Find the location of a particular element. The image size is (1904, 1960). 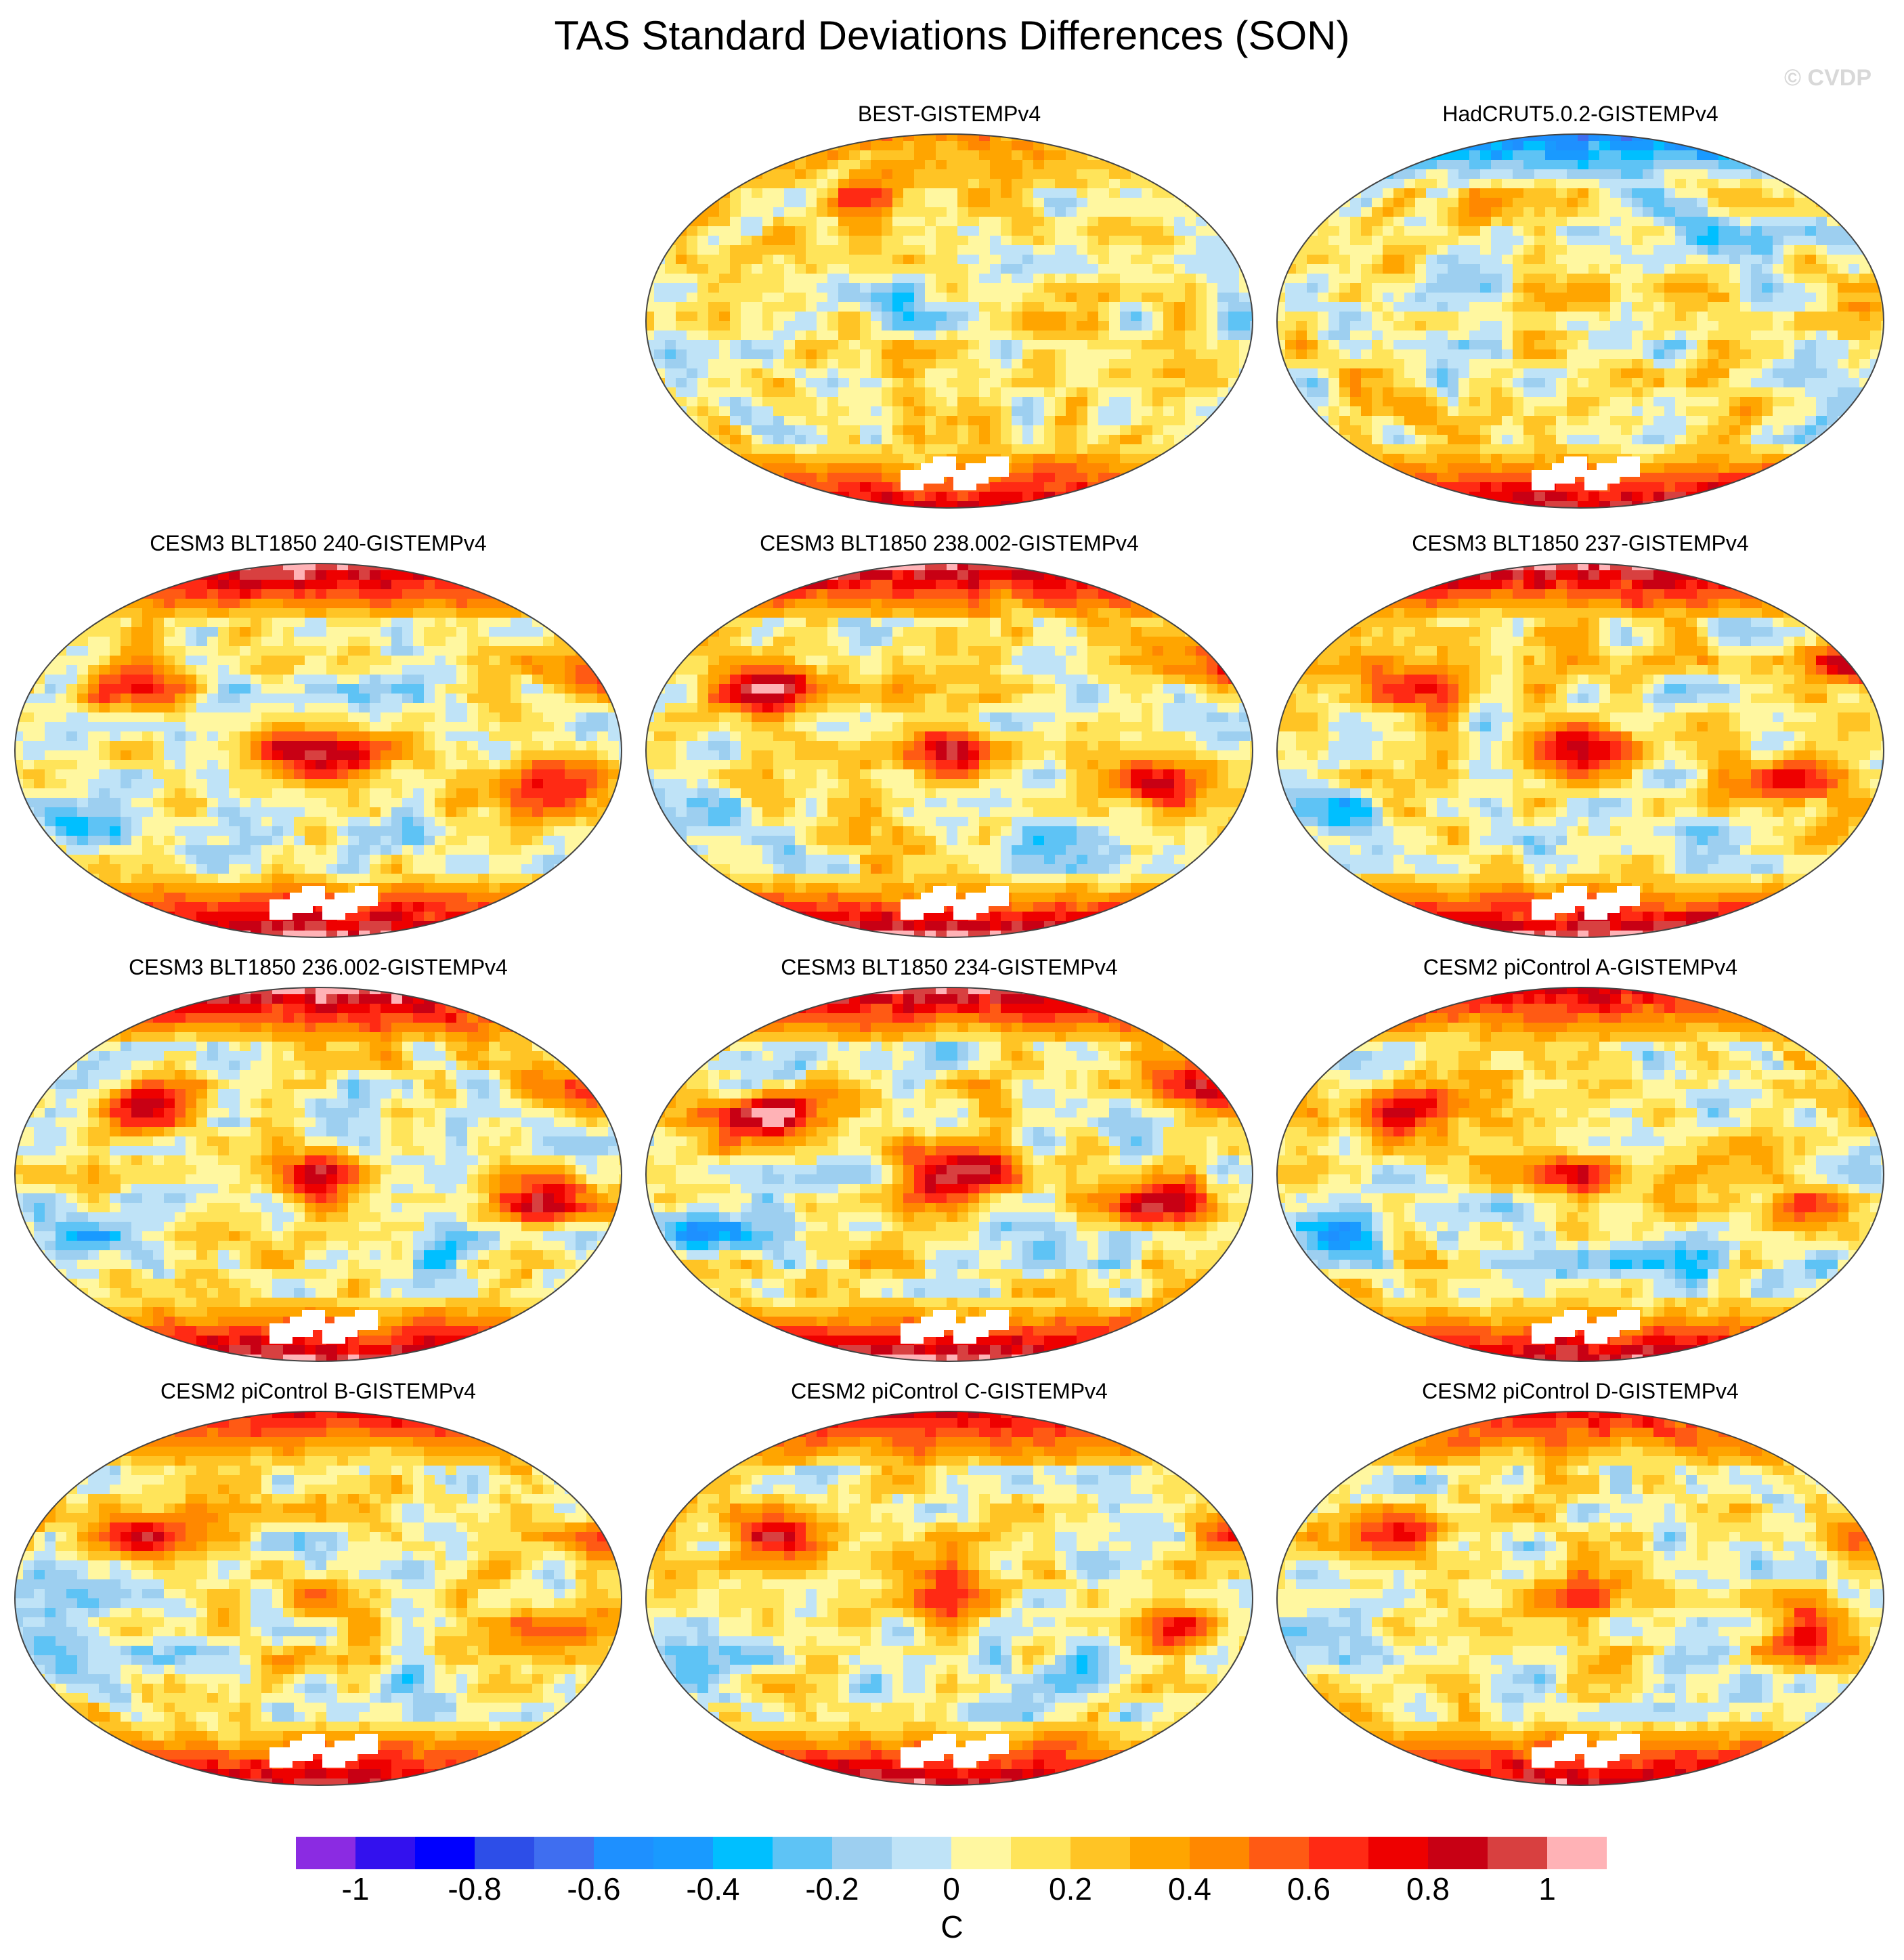

map-panel: CESM2 piControl A-GISTEMPv4 is located at coordinates (1580, 1159).